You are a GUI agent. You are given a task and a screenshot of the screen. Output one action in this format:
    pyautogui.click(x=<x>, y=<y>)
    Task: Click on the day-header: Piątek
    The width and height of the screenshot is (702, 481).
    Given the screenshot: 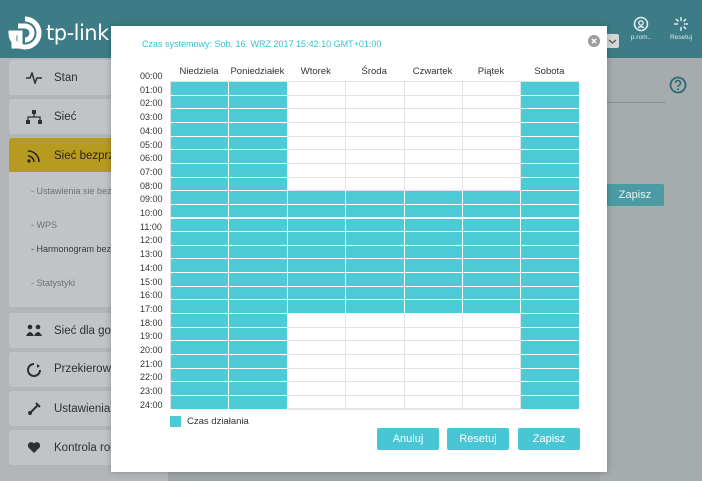 What is the action you would take?
    pyautogui.click(x=491, y=71)
    